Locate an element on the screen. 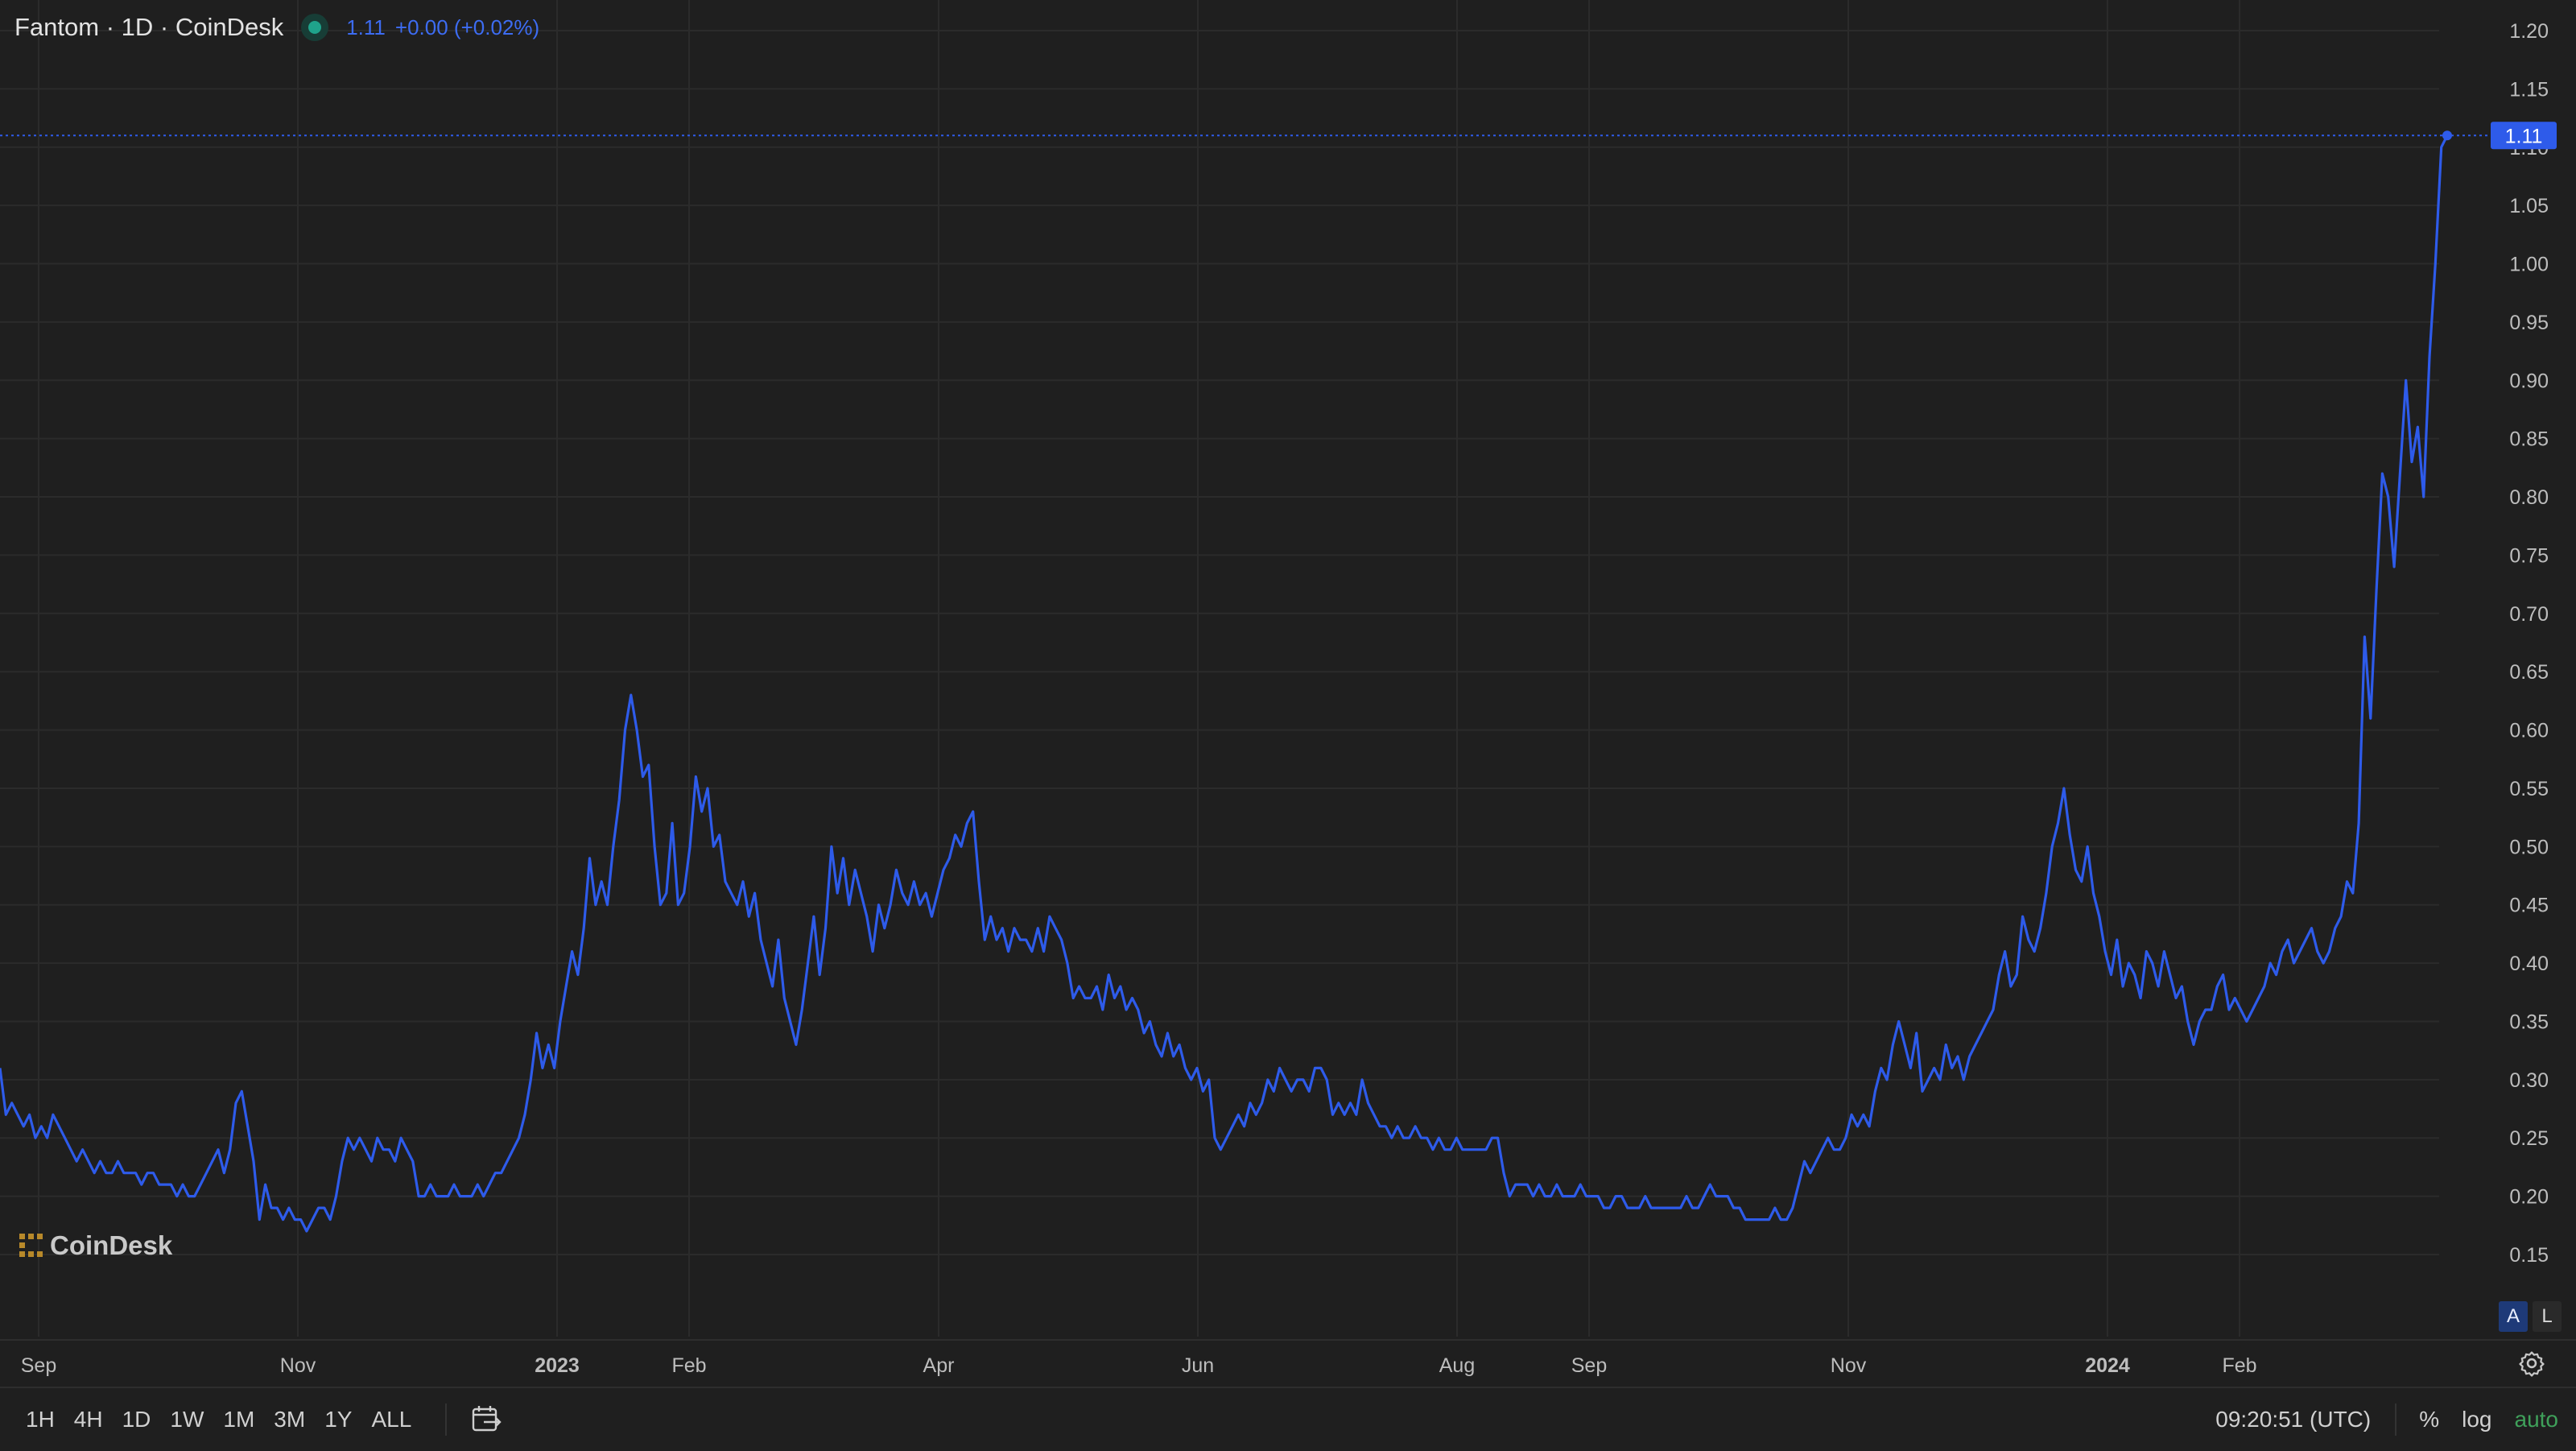  watermark-text: CoinDesk is located at coordinates (111, 1245).